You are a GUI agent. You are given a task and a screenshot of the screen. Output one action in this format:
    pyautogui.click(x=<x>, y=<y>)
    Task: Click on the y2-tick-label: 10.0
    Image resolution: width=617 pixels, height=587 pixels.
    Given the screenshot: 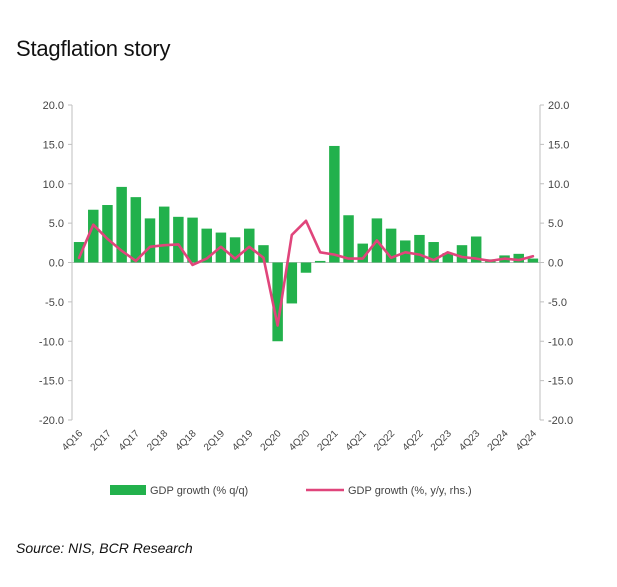 What is the action you would take?
    pyautogui.click(x=558, y=185)
    